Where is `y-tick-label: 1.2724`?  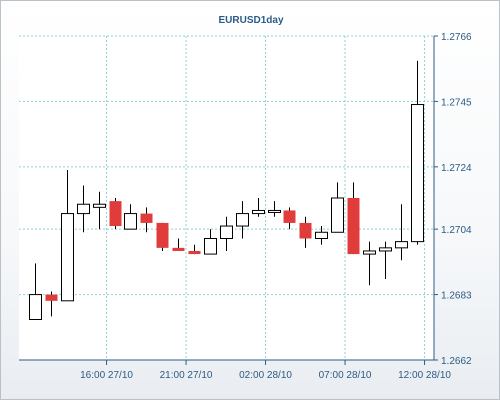
y-tick-label: 1.2724 is located at coordinates (456, 168).